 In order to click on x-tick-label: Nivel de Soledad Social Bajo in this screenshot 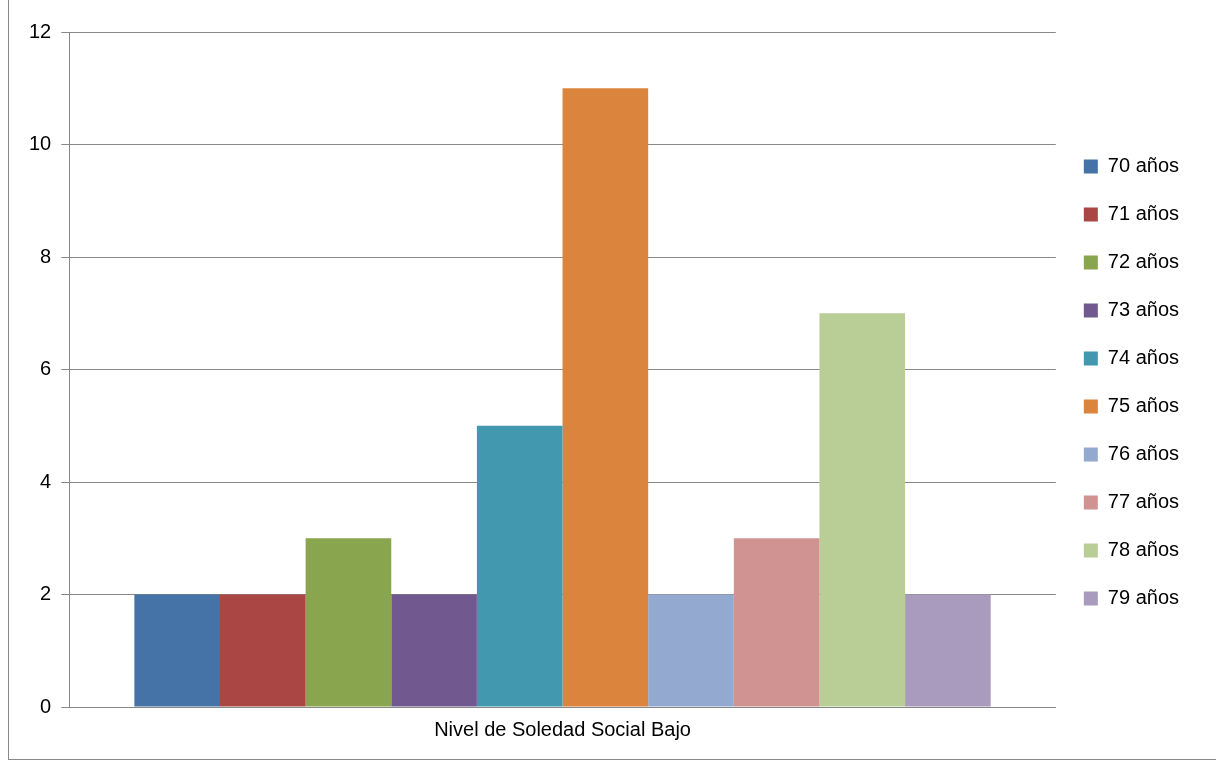, I will do `click(562, 728)`.